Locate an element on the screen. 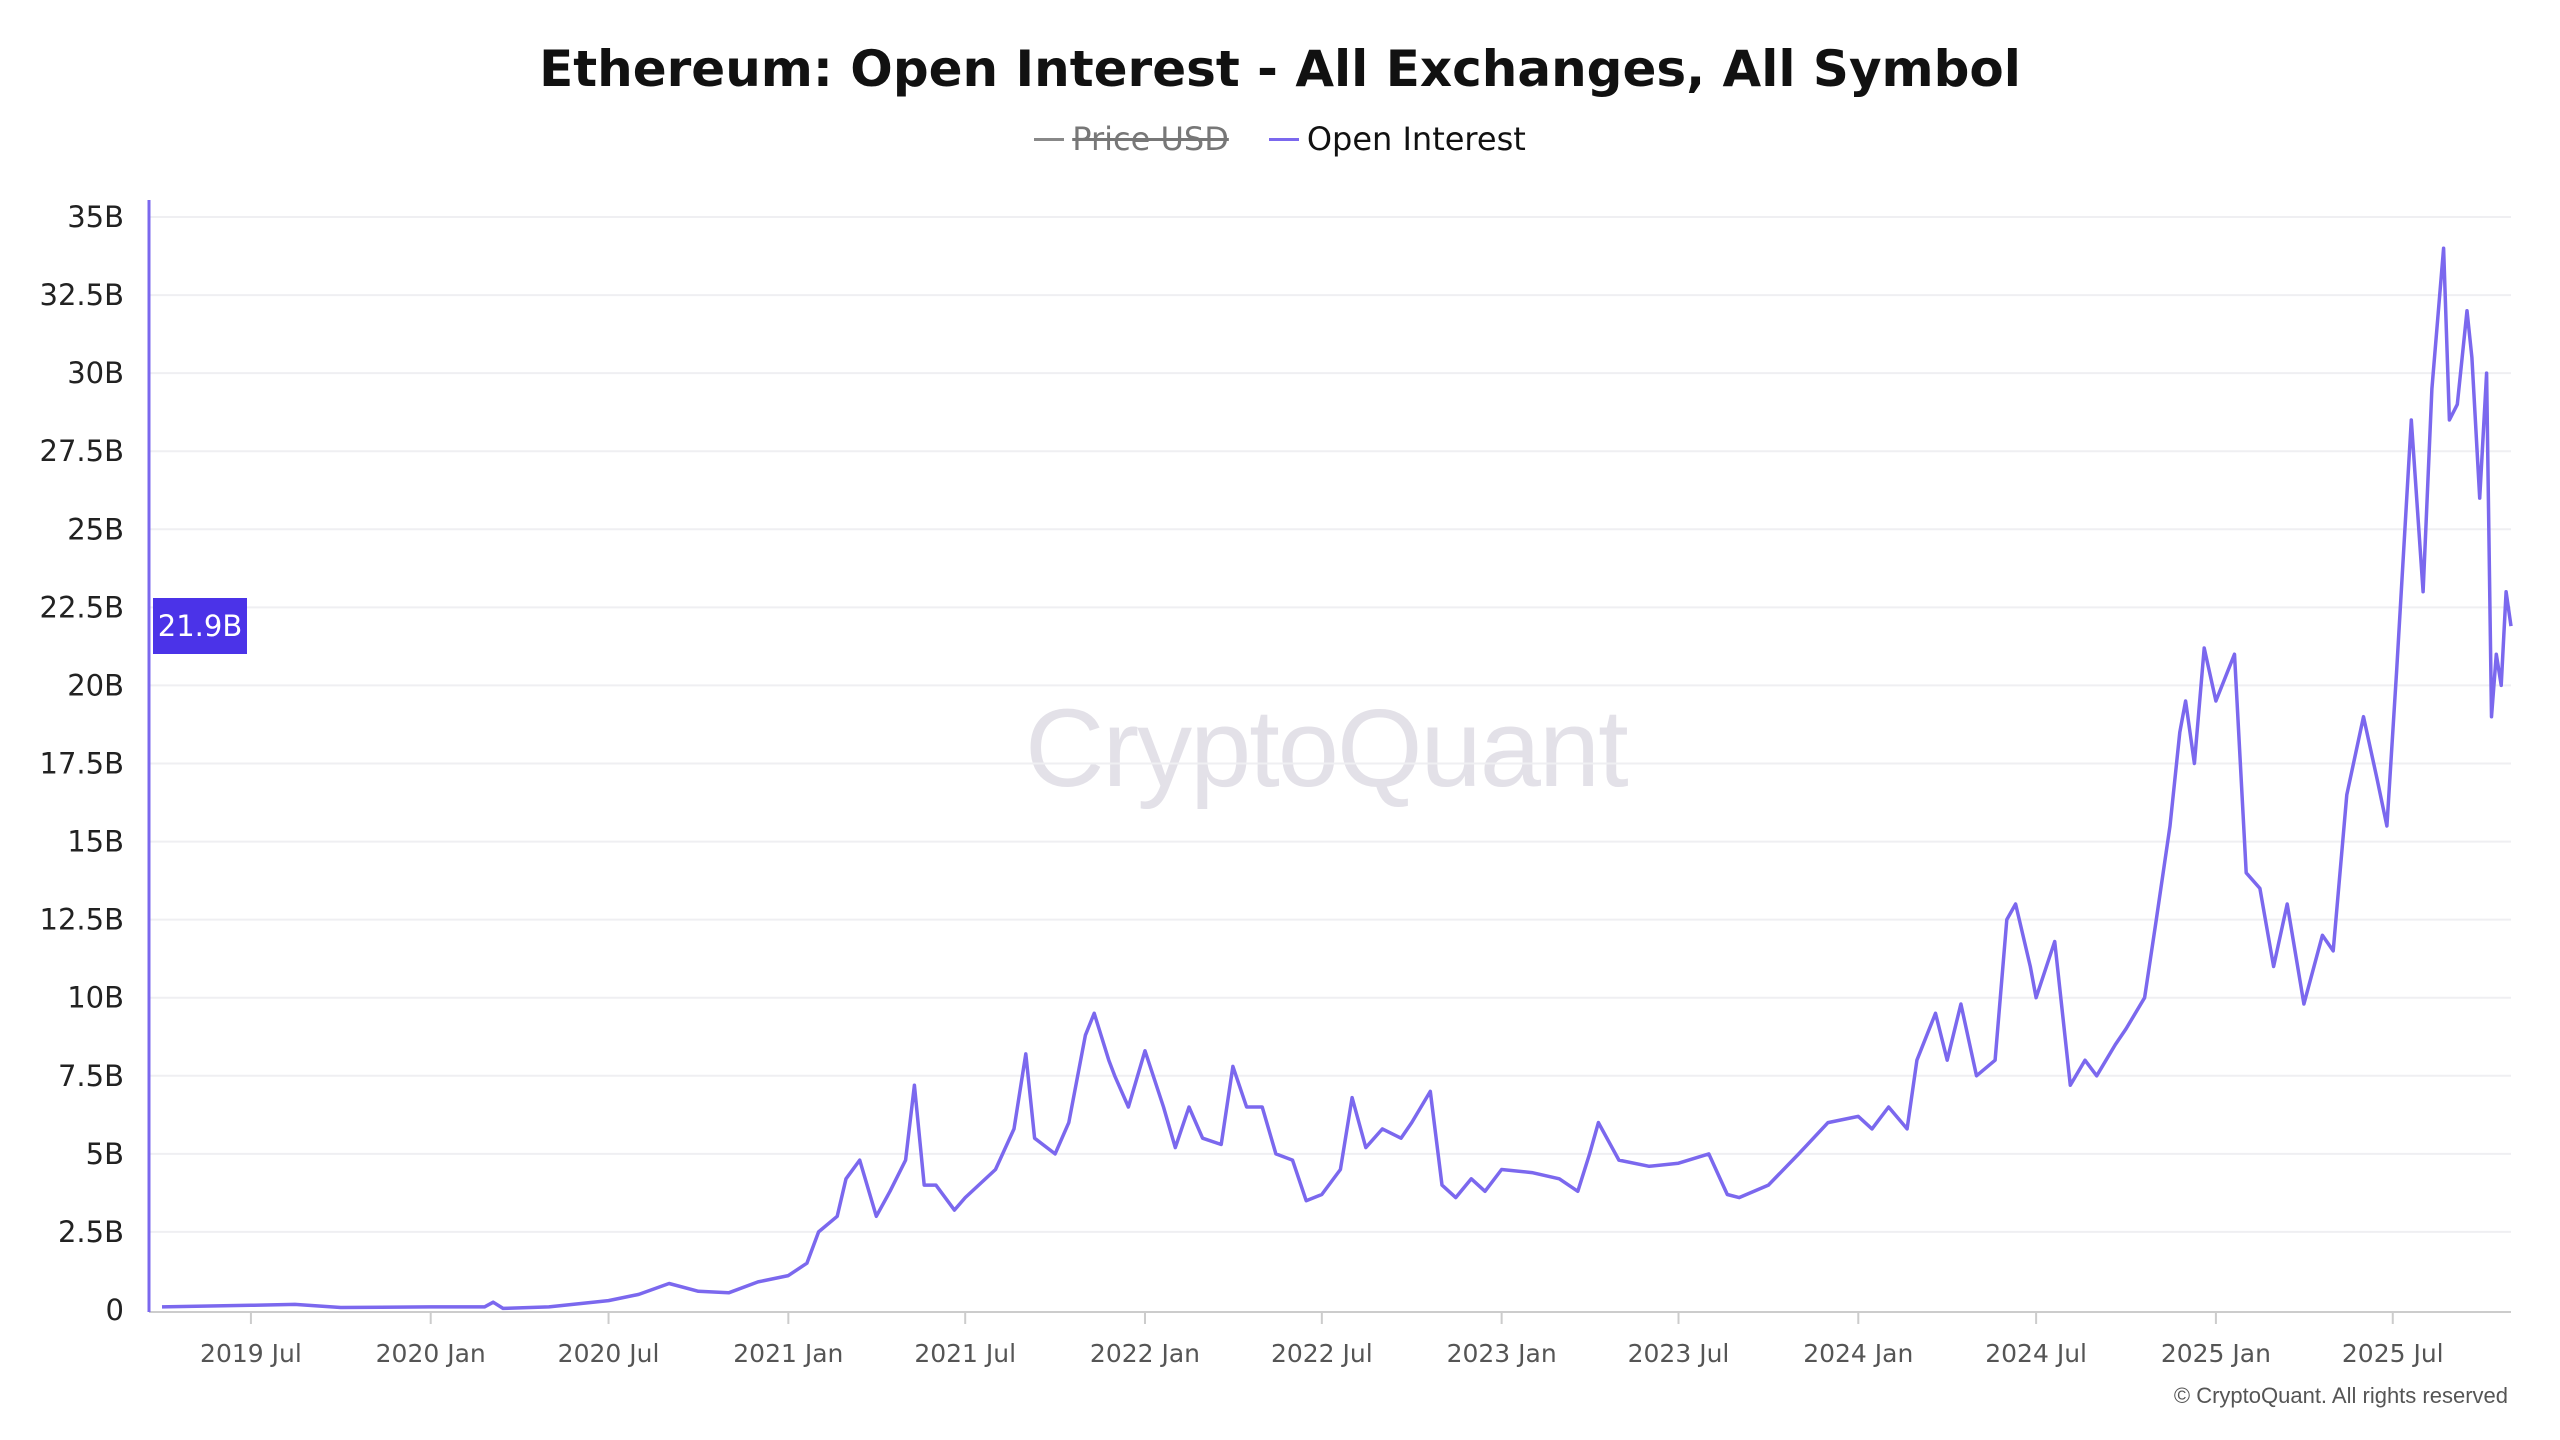 This screenshot has height=1440, width=2560. legend: Price USD Open Interest is located at coordinates (1280, 139).